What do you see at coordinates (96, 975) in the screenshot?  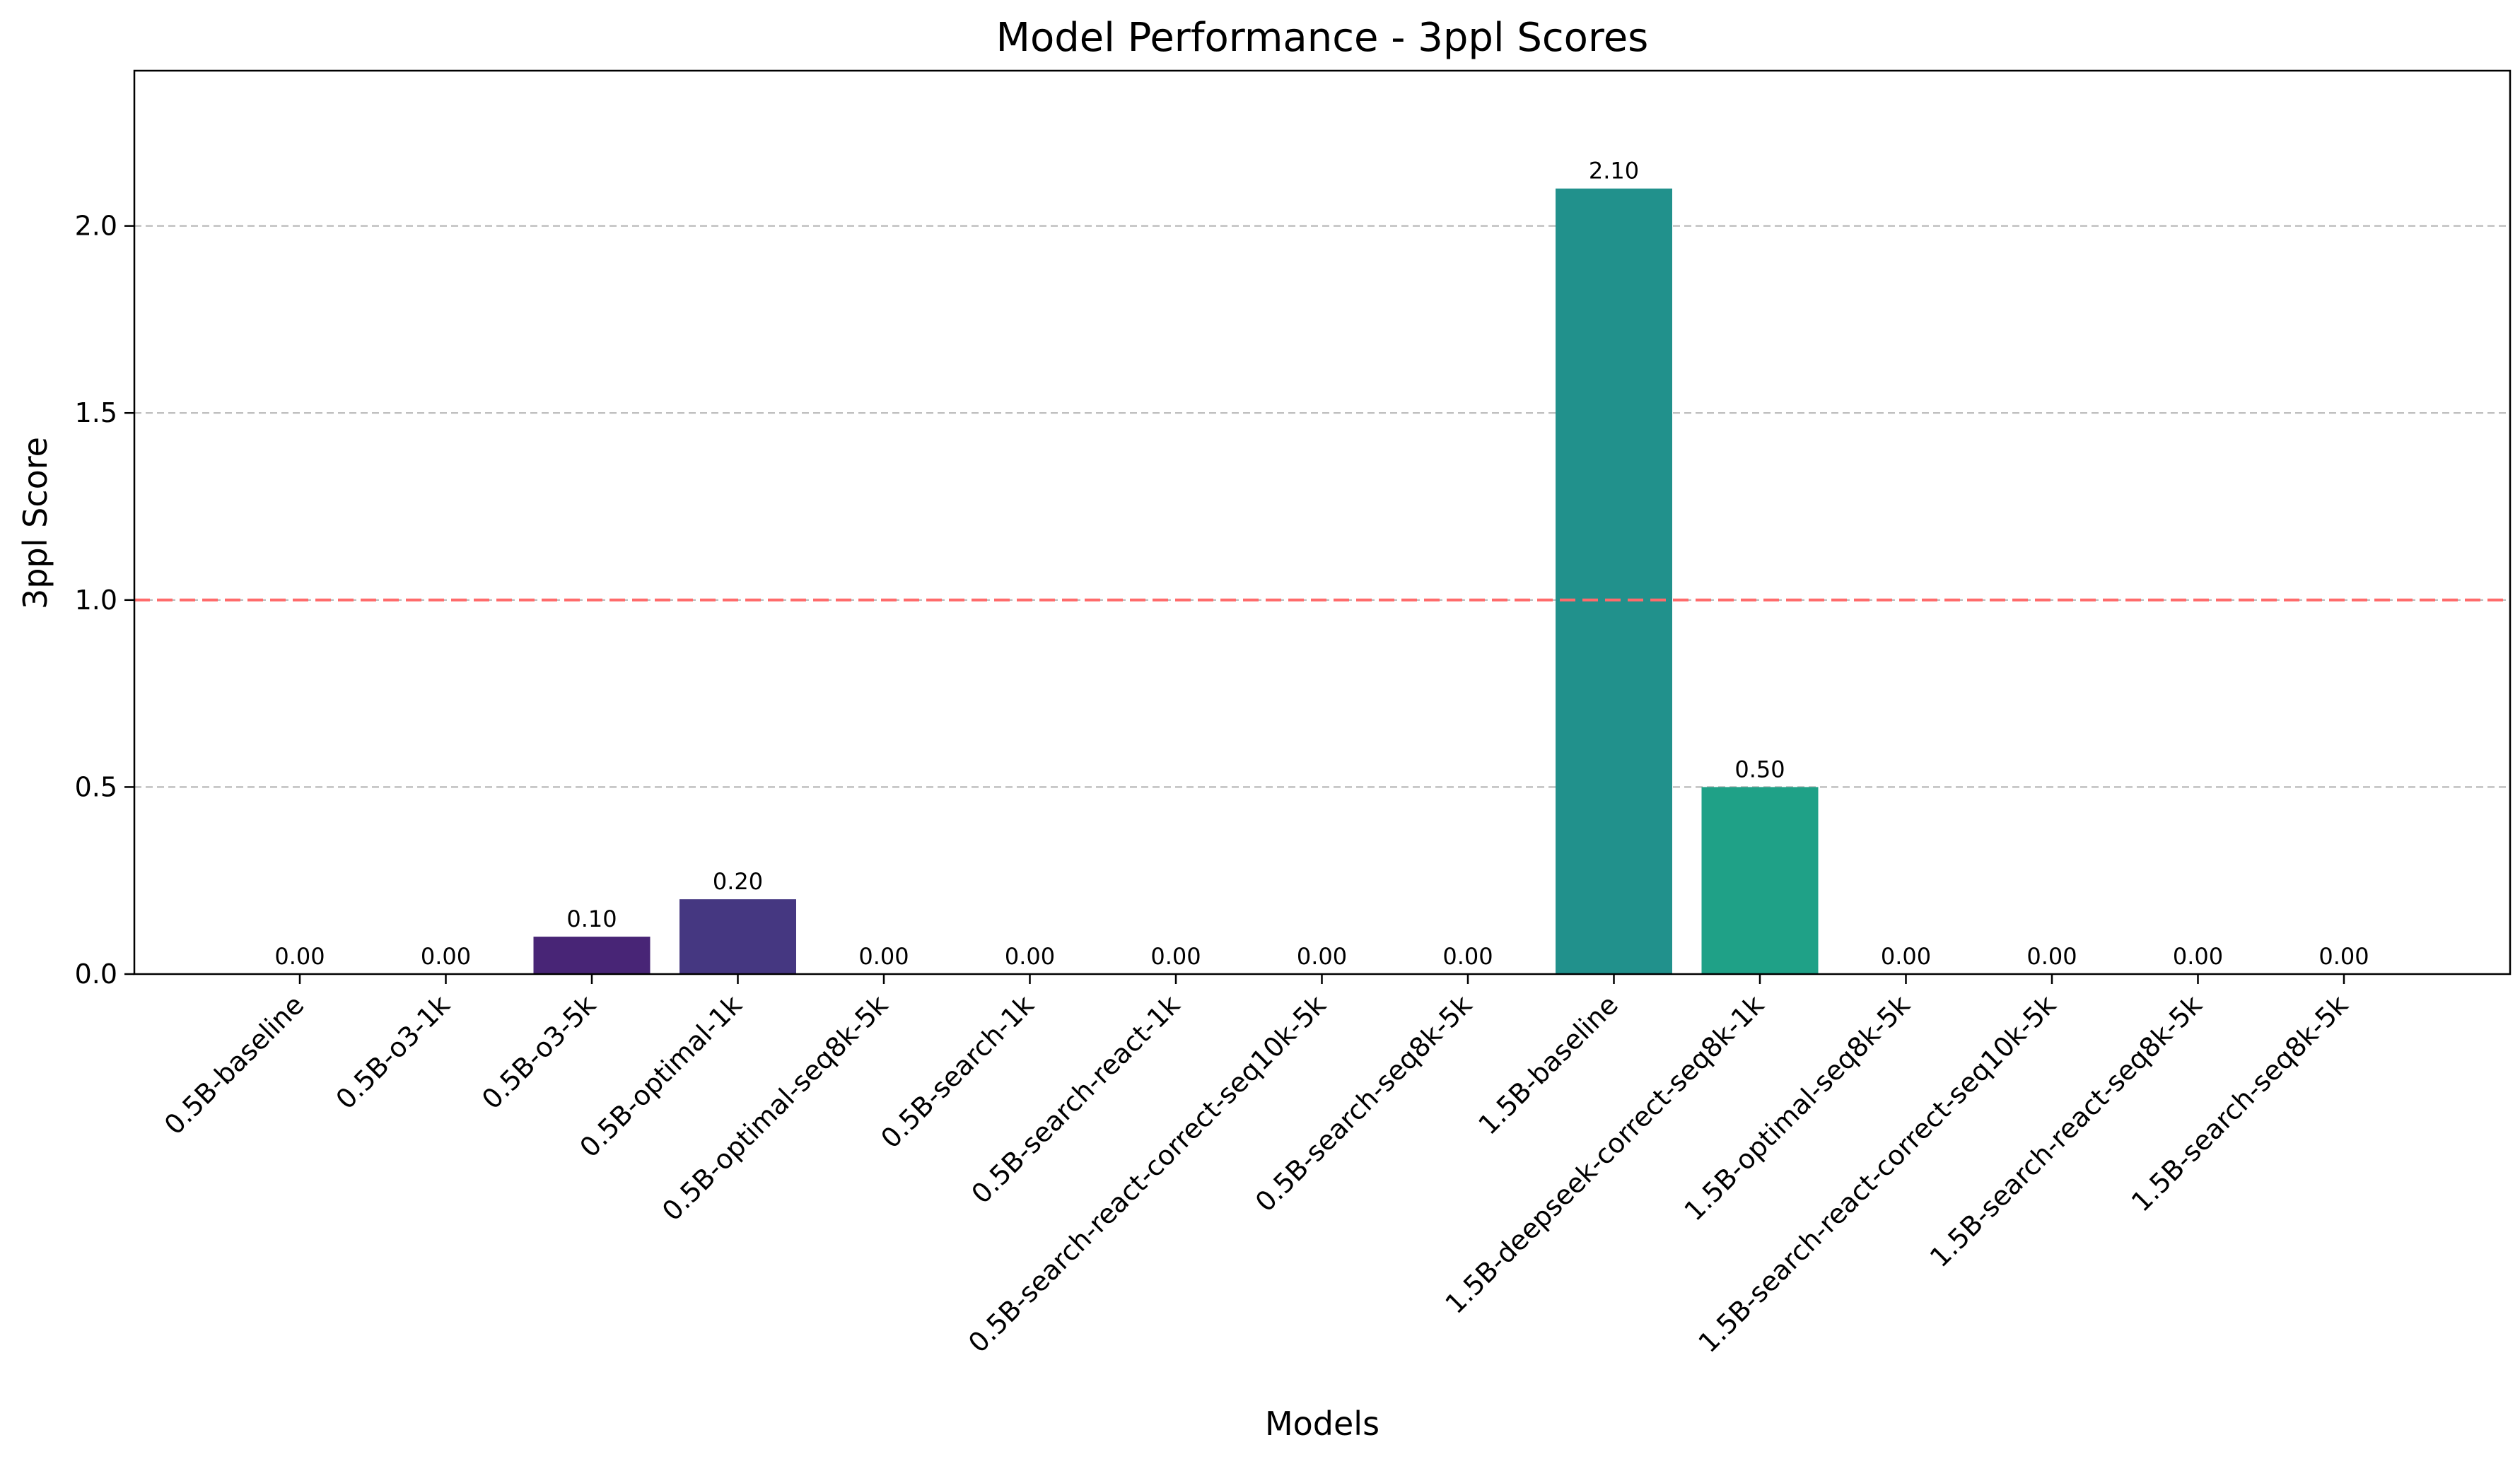 I see `y-tick-label: 0.0` at bounding box center [96, 975].